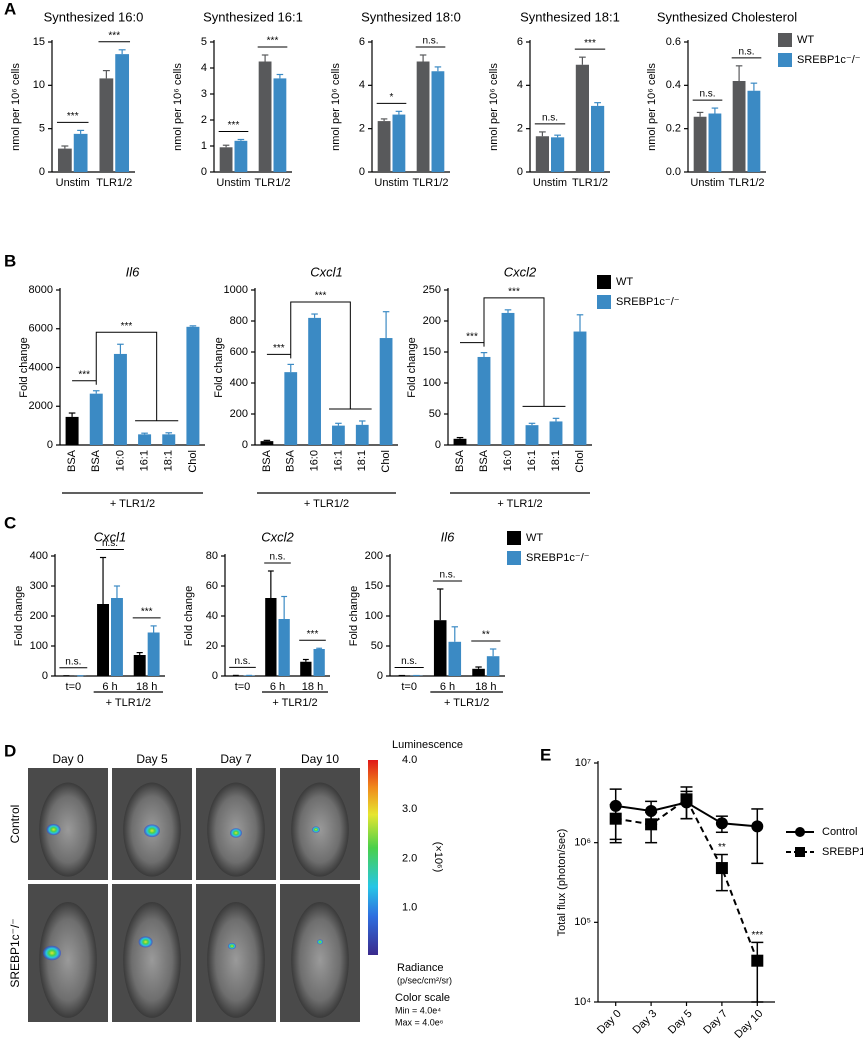  I want to click on colorbar, so click(373, 857).